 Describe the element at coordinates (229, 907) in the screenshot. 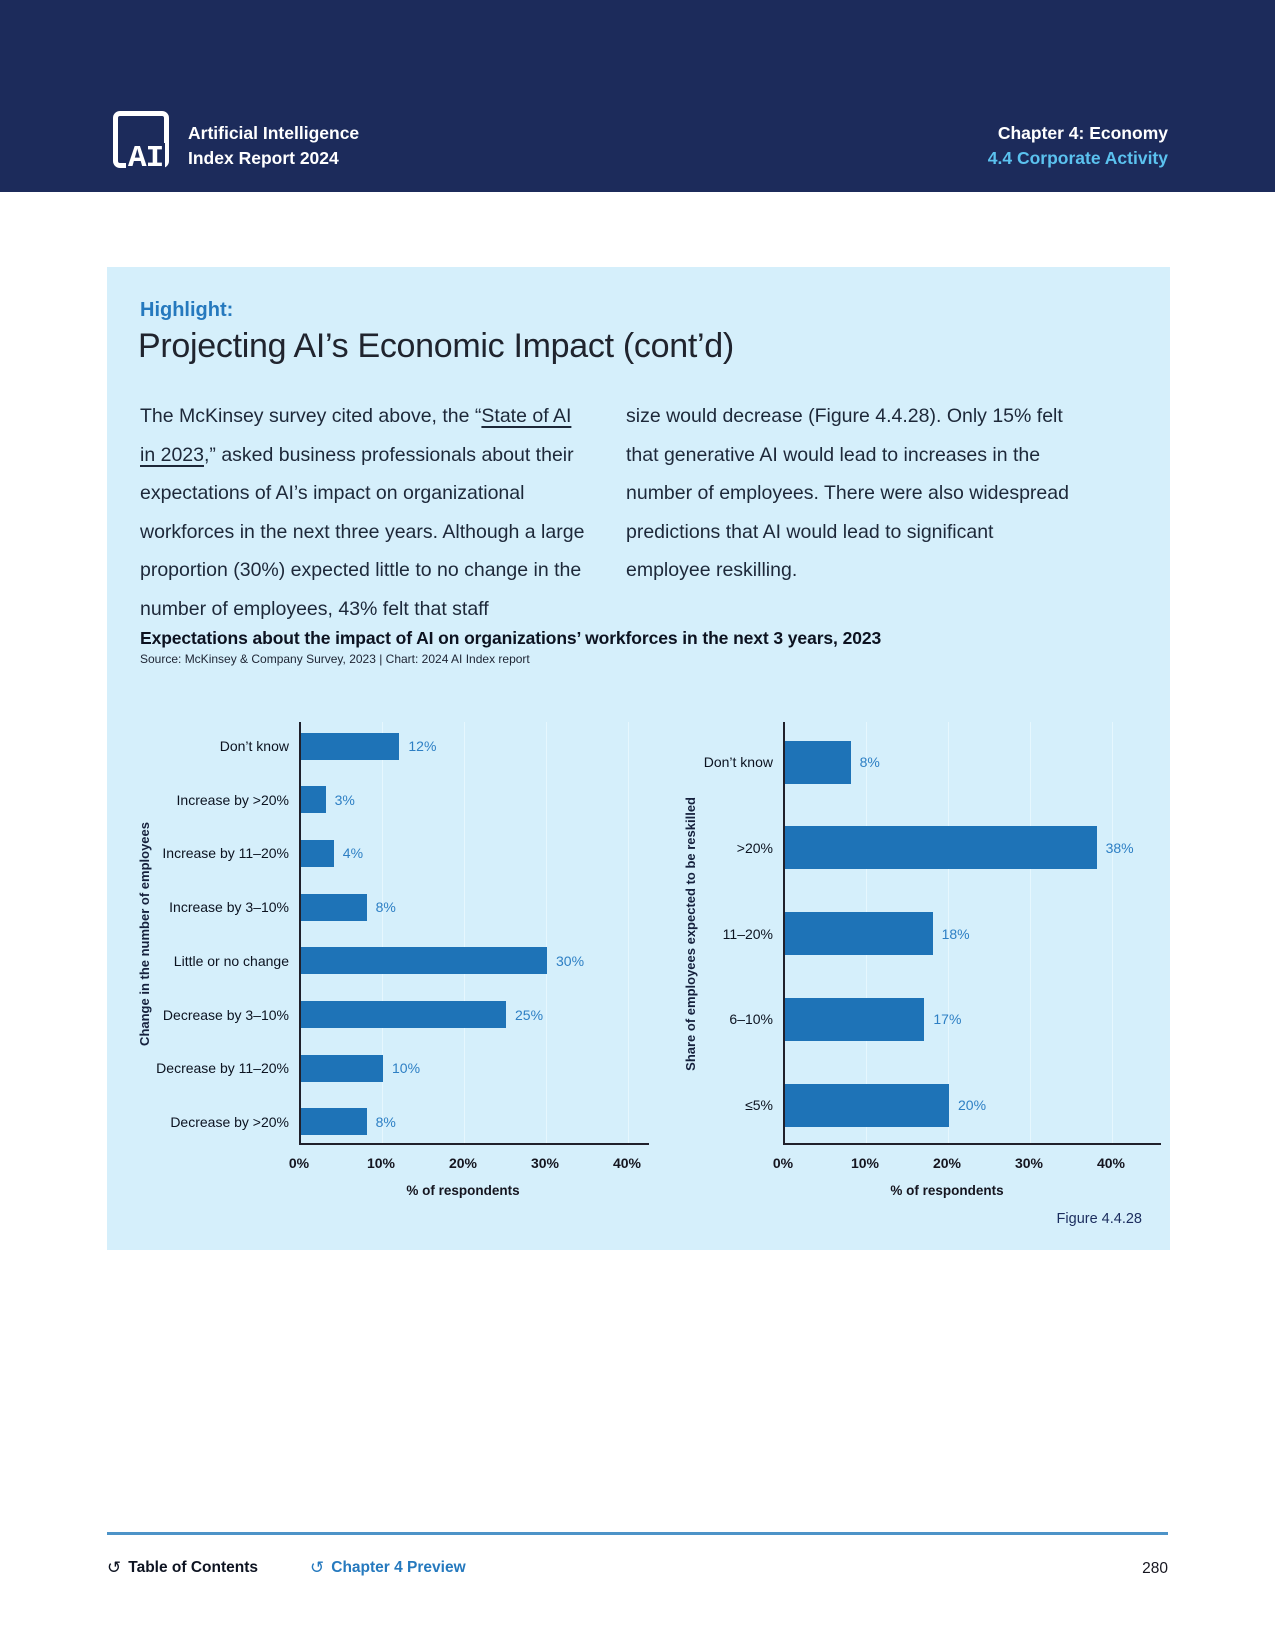

I see `category-label: Increase by 3–10%` at that location.